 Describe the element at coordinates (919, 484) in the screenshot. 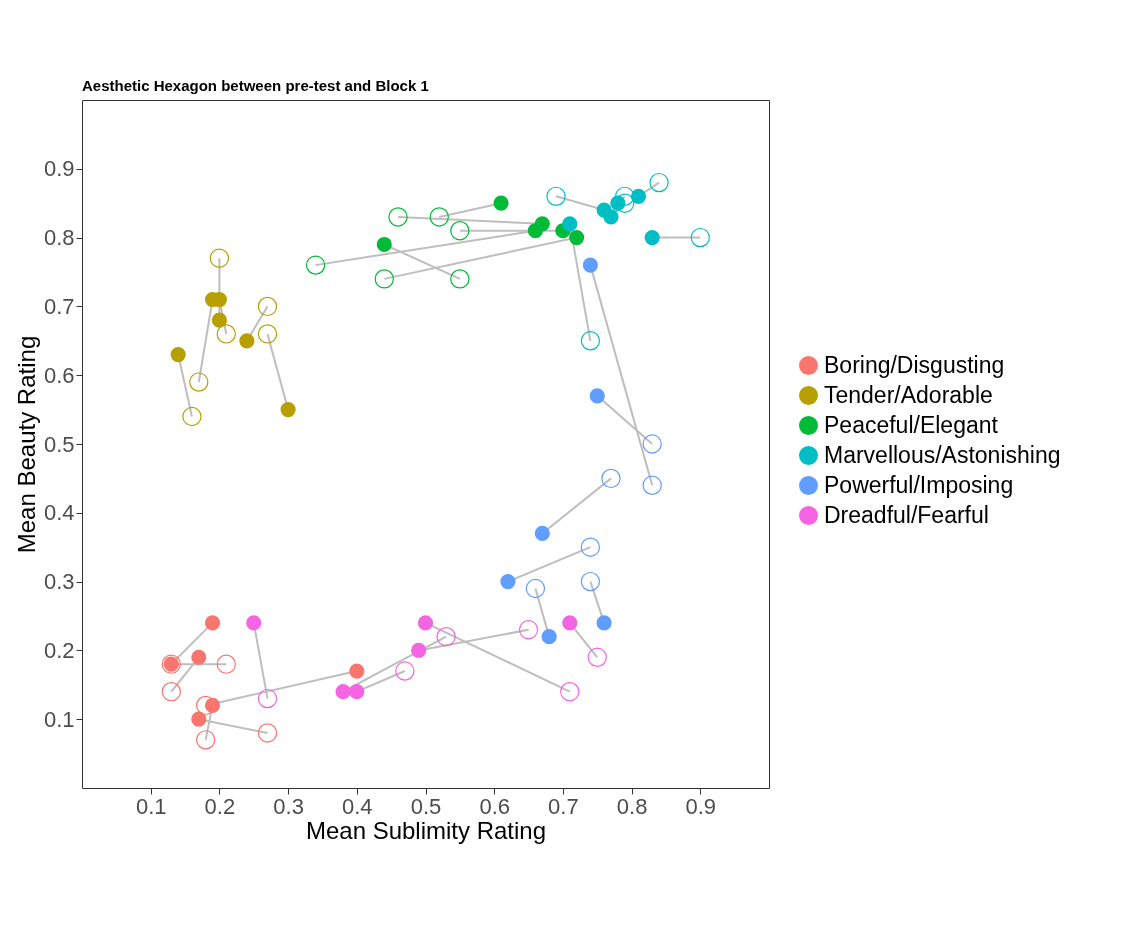

I see `legend-label: Powerful/Imposing` at that location.